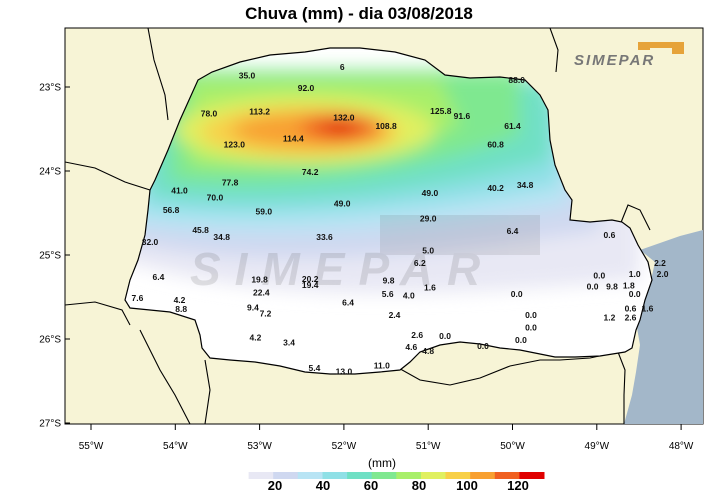 The image size is (718, 498). Describe the element at coordinates (261, 292) in the screenshot. I see `station-value: 22.4` at that location.